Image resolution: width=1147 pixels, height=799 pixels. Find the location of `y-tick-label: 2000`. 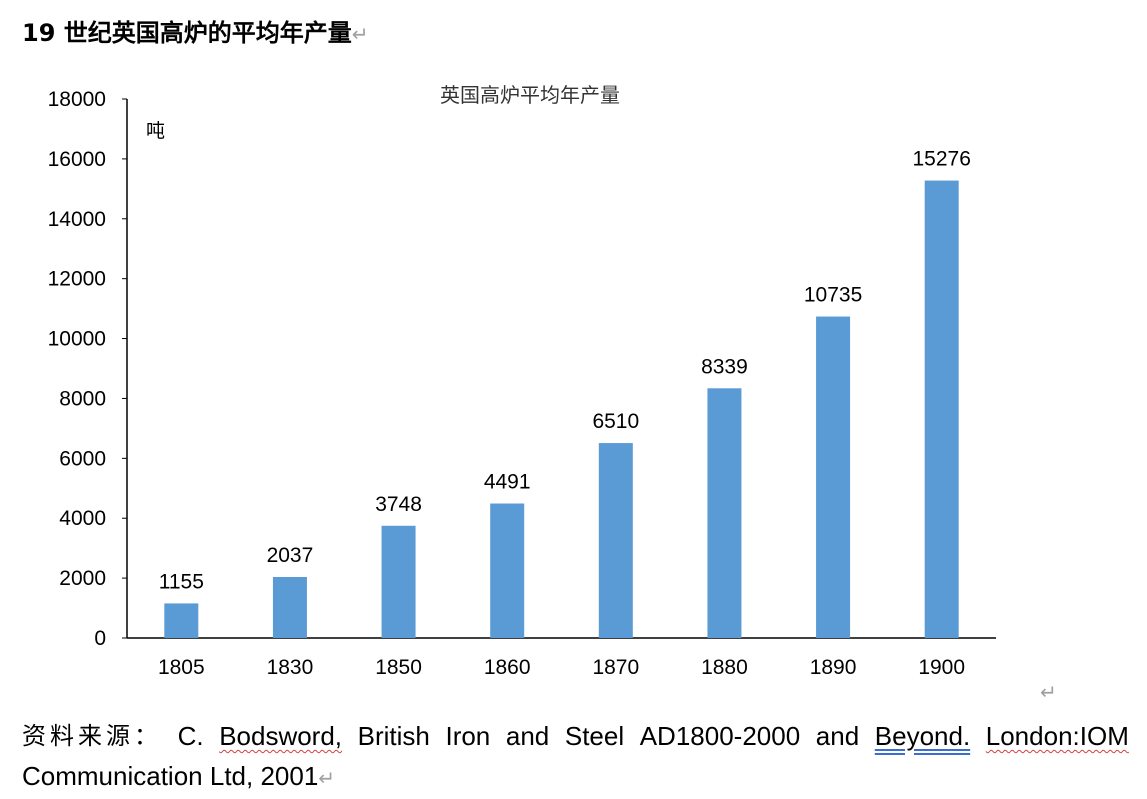

y-tick-label: 2000 is located at coordinates (82, 578).